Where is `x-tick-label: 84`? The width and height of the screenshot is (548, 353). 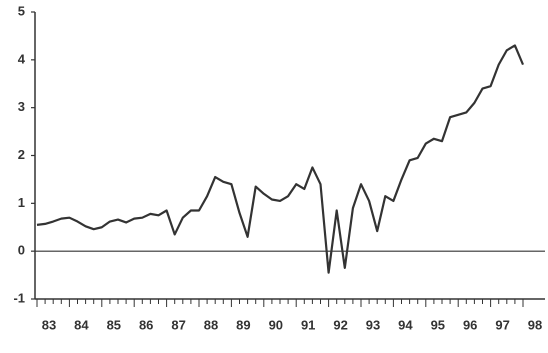 x-tick-label: 84 is located at coordinates (81, 324).